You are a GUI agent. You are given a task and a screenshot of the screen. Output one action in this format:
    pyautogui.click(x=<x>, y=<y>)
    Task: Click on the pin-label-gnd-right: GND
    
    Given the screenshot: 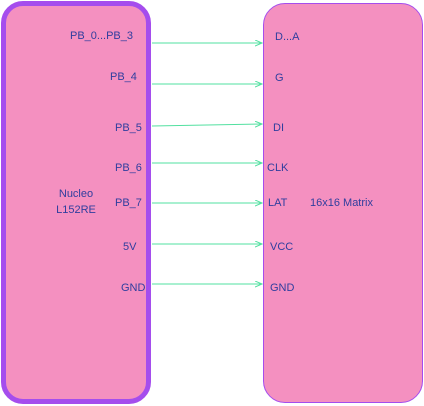 What is the action you would take?
    pyautogui.click(x=282, y=288)
    